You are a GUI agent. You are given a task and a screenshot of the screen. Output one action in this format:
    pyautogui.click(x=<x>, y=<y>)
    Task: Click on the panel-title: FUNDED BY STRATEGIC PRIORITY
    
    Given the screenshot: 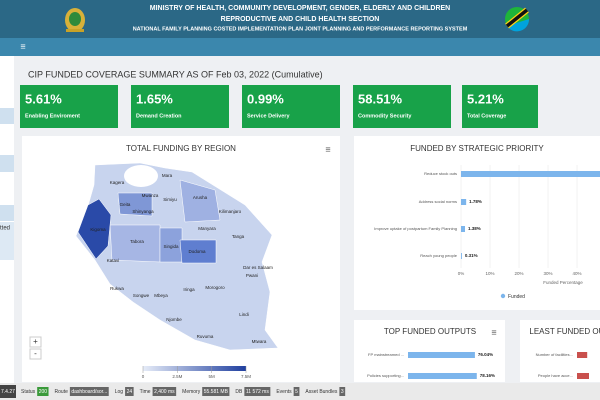 What is the action you would take?
    pyautogui.click(x=477, y=148)
    